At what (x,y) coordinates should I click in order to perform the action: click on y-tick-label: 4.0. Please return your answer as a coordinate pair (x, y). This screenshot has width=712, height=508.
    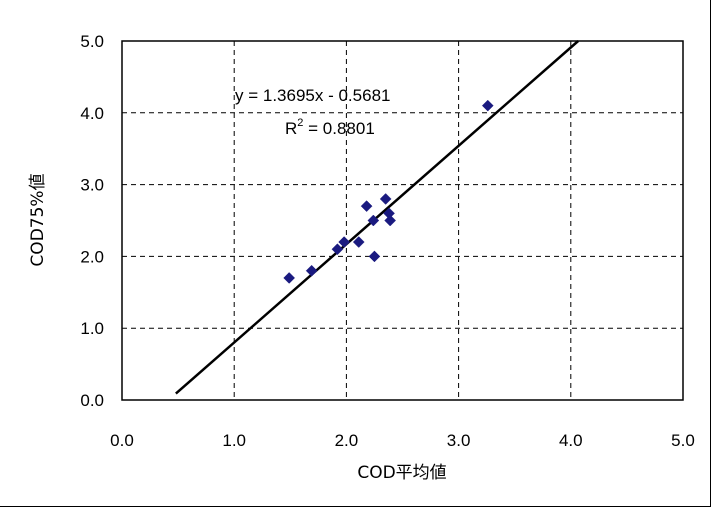
    Looking at the image, I should click on (92, 113).